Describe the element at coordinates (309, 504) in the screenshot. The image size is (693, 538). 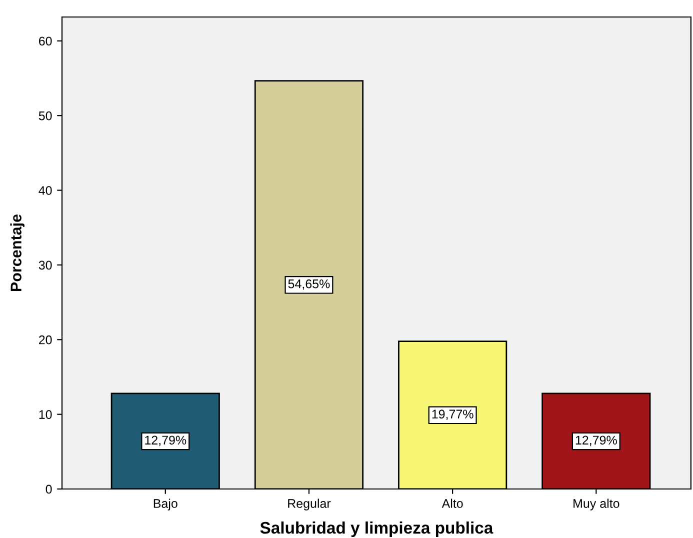
I see `x-tick-label: Regular` at that location.